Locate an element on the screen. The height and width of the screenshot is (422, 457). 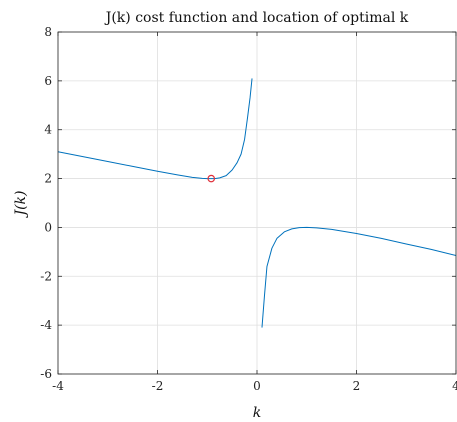
y-tick-label: -6 is located at coordinates (46, 374).